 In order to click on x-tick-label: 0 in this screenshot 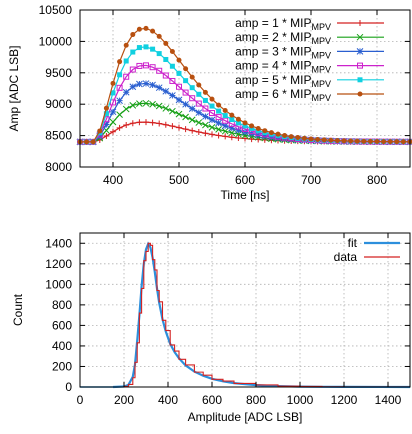, I will do `click(80, 400)`.